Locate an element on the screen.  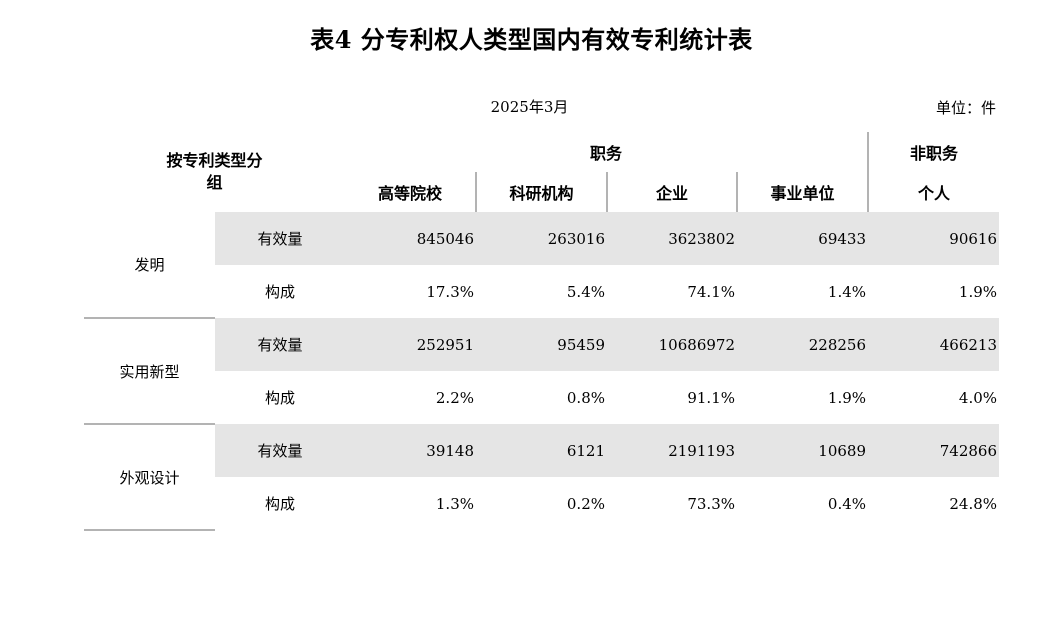
table-cell: 742866 is located at coordinates (934, 450).